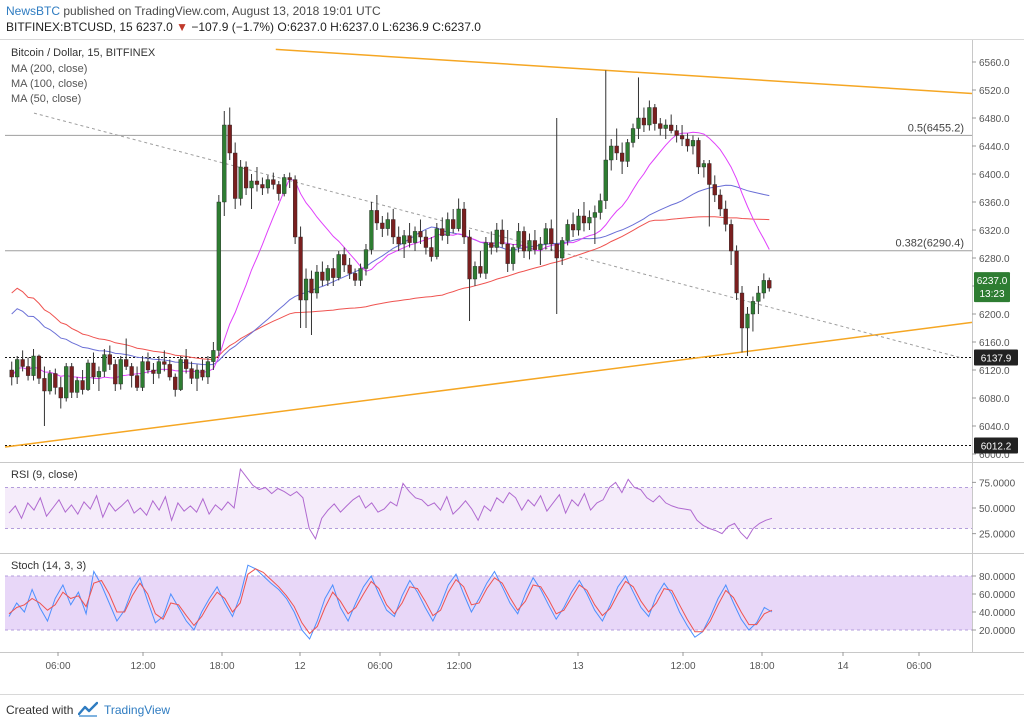  Describe the element at coordinates (997, 595) in the screenshot. I see `oscillator-tick-label: 60.0000` at that location.